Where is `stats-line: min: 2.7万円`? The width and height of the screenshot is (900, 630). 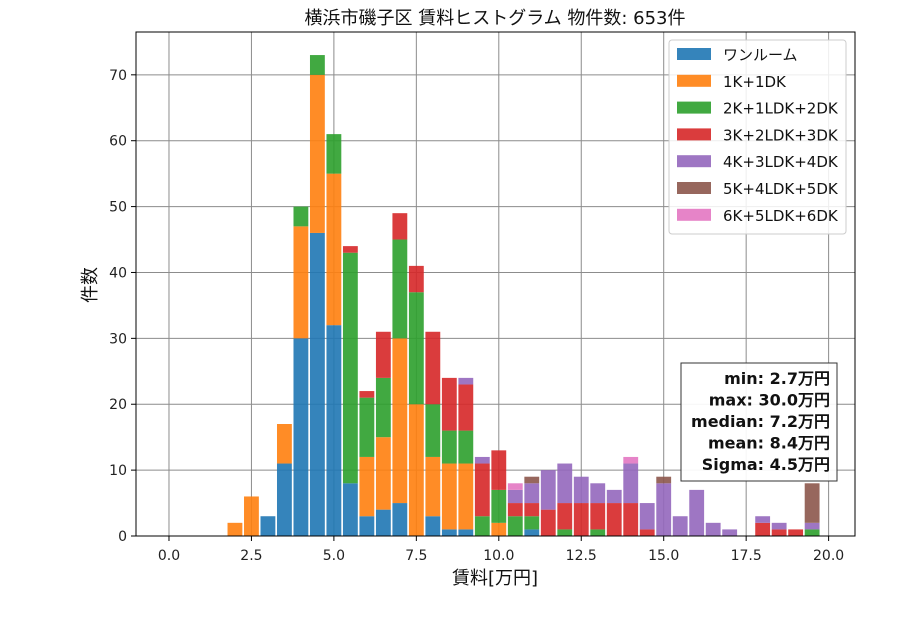 stats-line: min: 2.7万円 is located at coordinates (777, 378).